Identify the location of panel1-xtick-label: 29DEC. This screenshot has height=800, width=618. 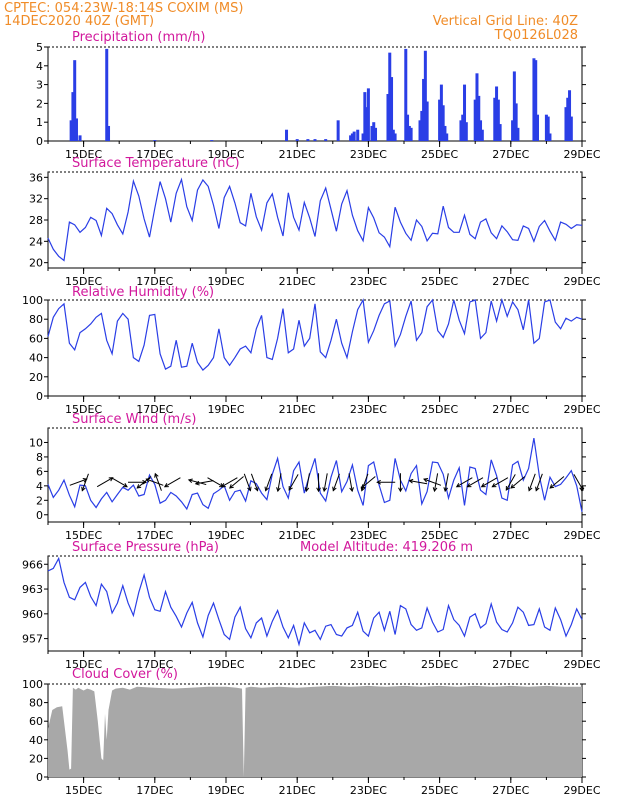
(581, 154).